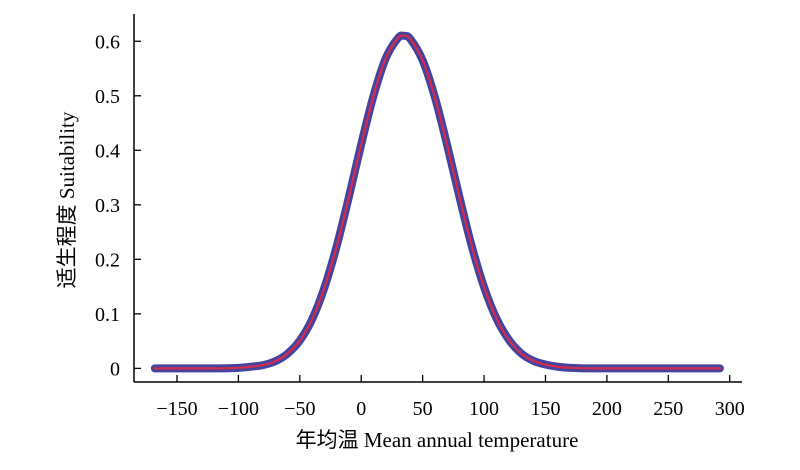 The image size is (800, 470). Describe the element at coordinates (67, 199) in the screenshot. I see `y-axis-title: 适生程度 Suitability` at that location.